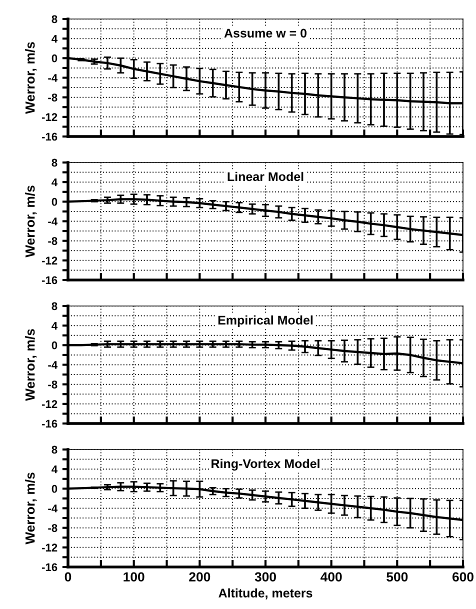 This screenshot has width=476, height=609. What do you see at coordinates (266, 177) in the screenshot?
I see `text: Linear Model` at bounding box center [266, 177].